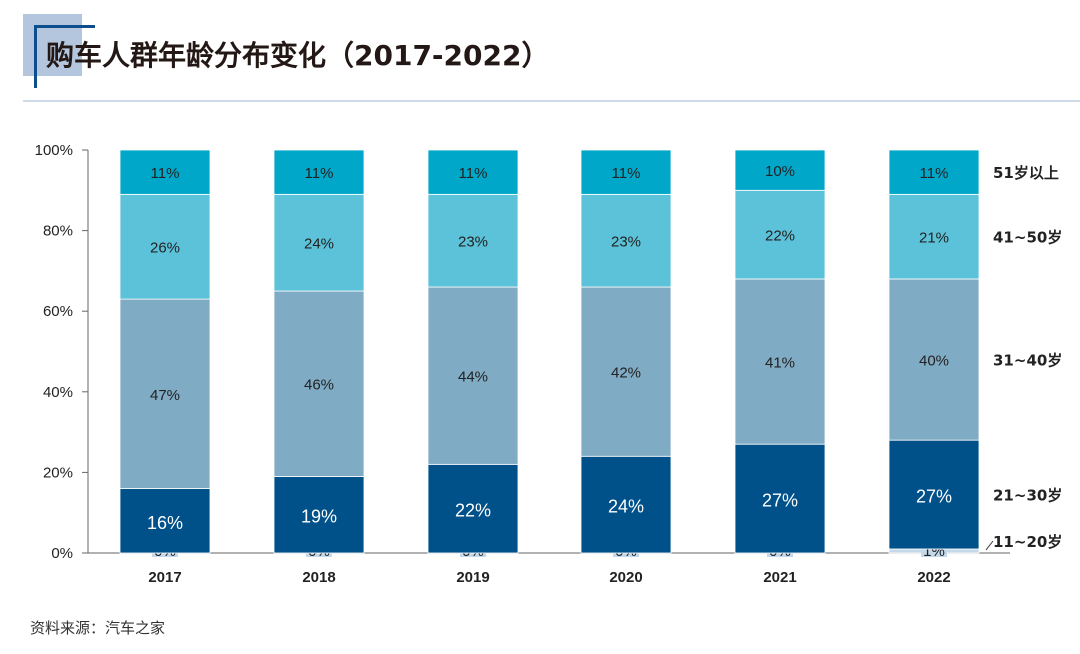 This screenshot has width=1080, height=654. What do you see at coordinates (551, 101) in the screenshot?
I see `title-divider` at bounding box center [551, 101].